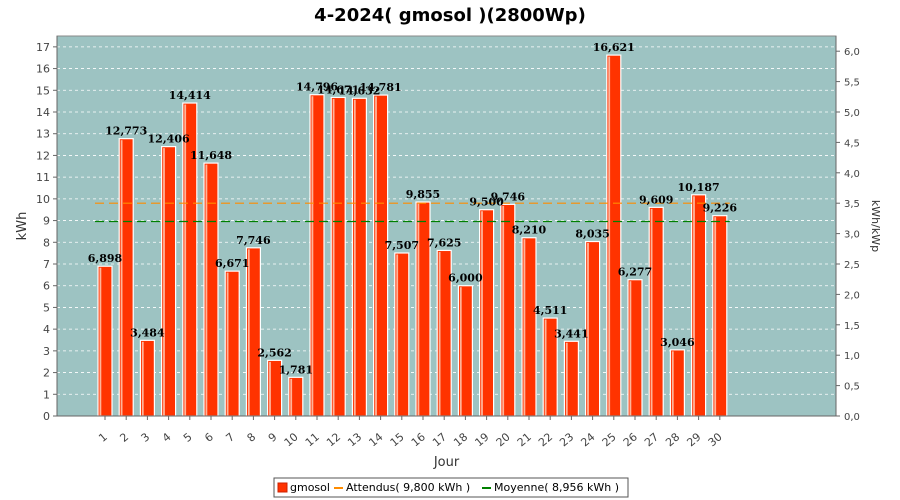 The height and width of the screenshot is (500, 900). Describe the element at coordinates (481, 439) in the screenshot. I see `x-tick-label: 19` at that location.